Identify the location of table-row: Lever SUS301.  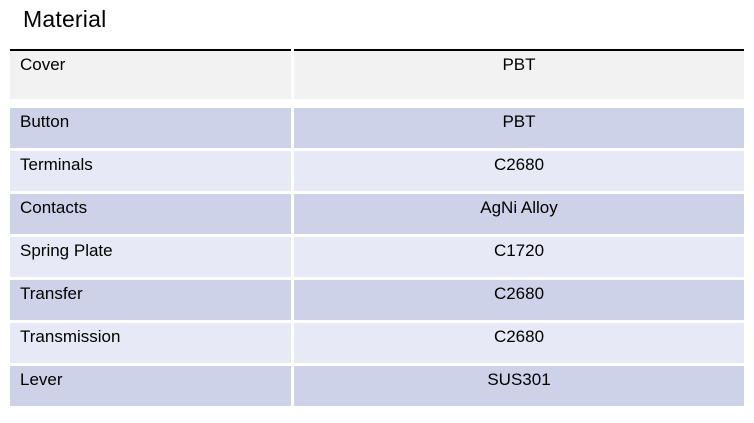
(377, 386).